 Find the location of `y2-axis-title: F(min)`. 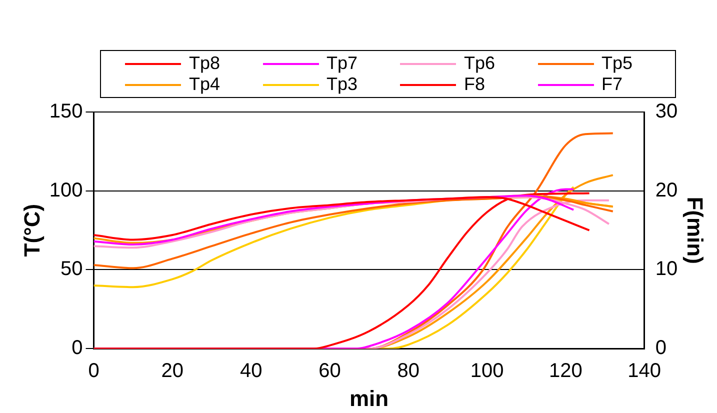

y2-axis-title: F(min) is located at coordinates (695, 230).